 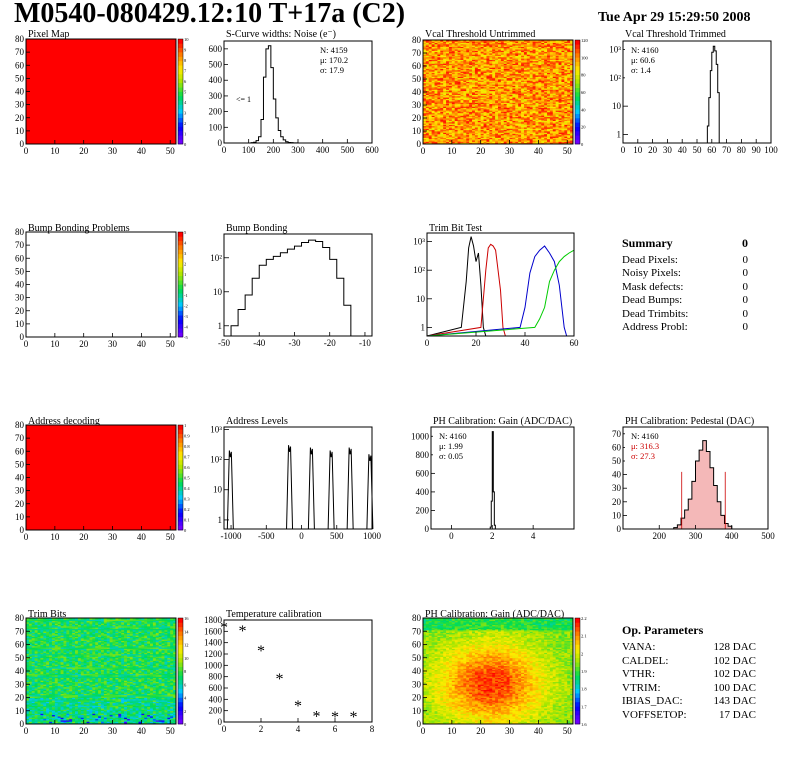 I want to click on heatmap-fill, so click(x=101, y=91).